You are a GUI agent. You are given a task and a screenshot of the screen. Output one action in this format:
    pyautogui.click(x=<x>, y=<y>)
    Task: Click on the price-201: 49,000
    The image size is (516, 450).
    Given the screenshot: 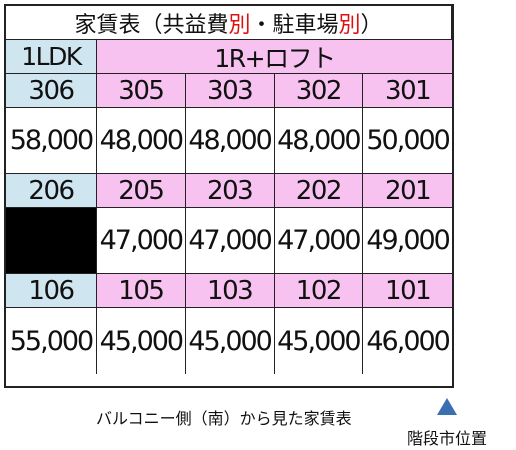 What is the action you would take?
    pyautogui.click(x=407, y=241)
    